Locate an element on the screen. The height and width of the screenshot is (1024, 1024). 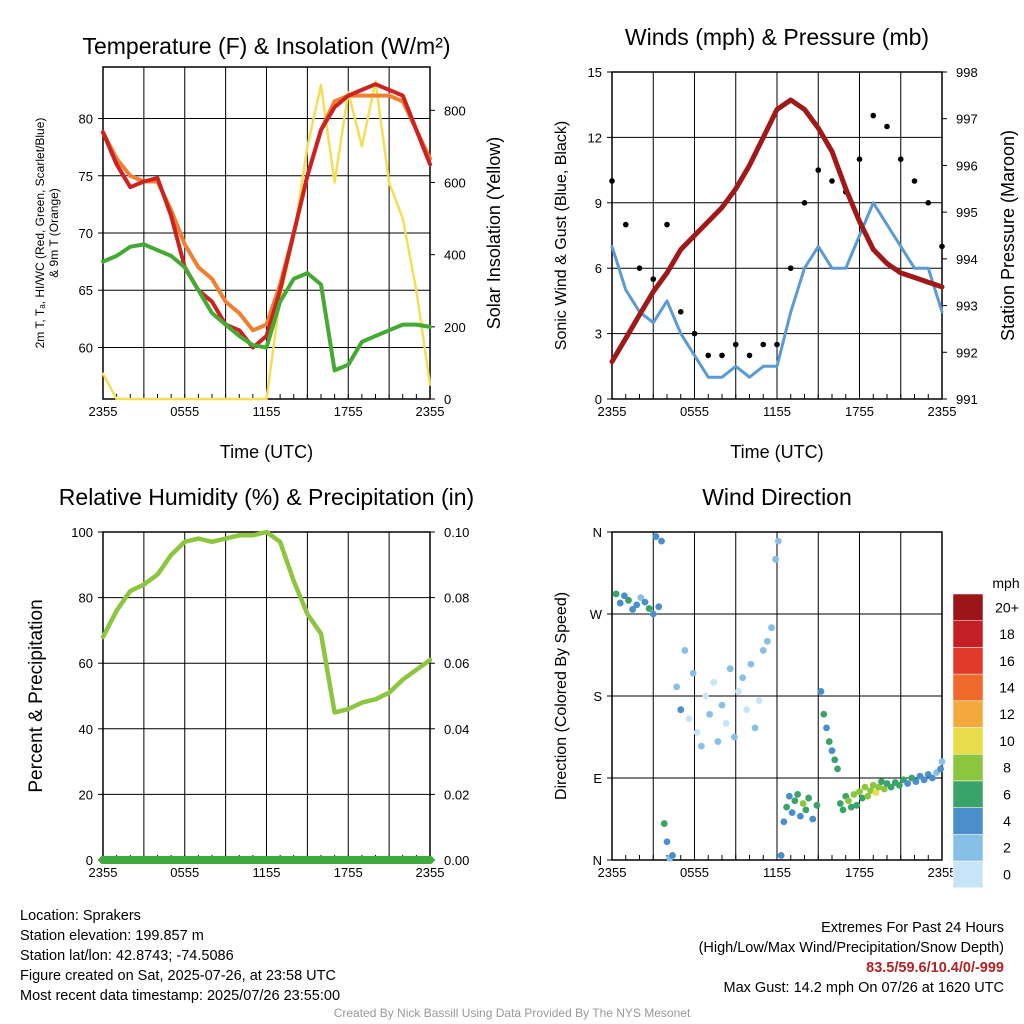
colorbar-label: 2 is located at coordinates (1007, 848).